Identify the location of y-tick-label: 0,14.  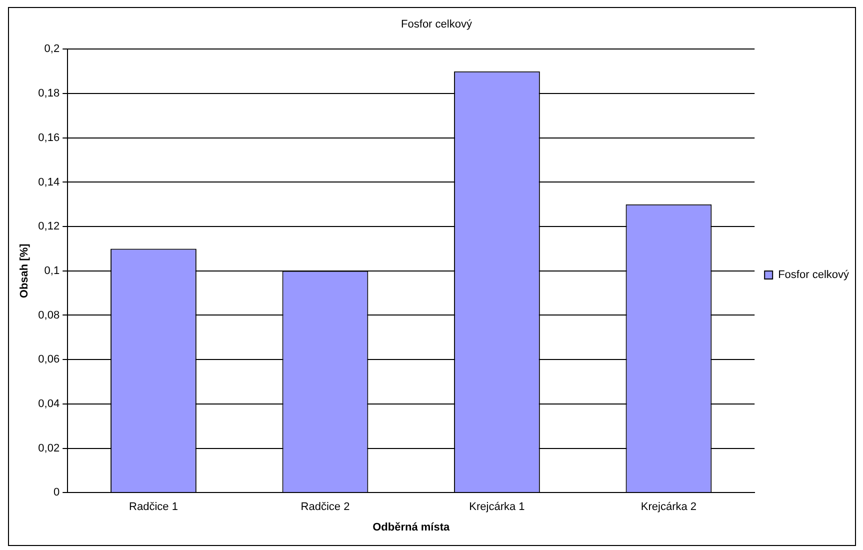
(49, 182).